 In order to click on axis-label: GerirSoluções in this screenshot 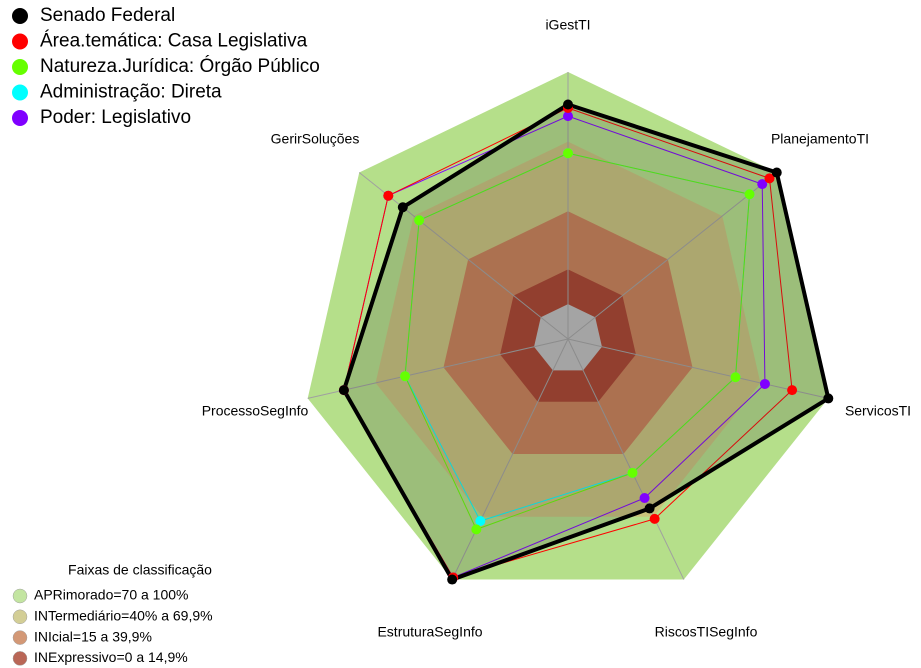, I will do `click(315, 139)`.